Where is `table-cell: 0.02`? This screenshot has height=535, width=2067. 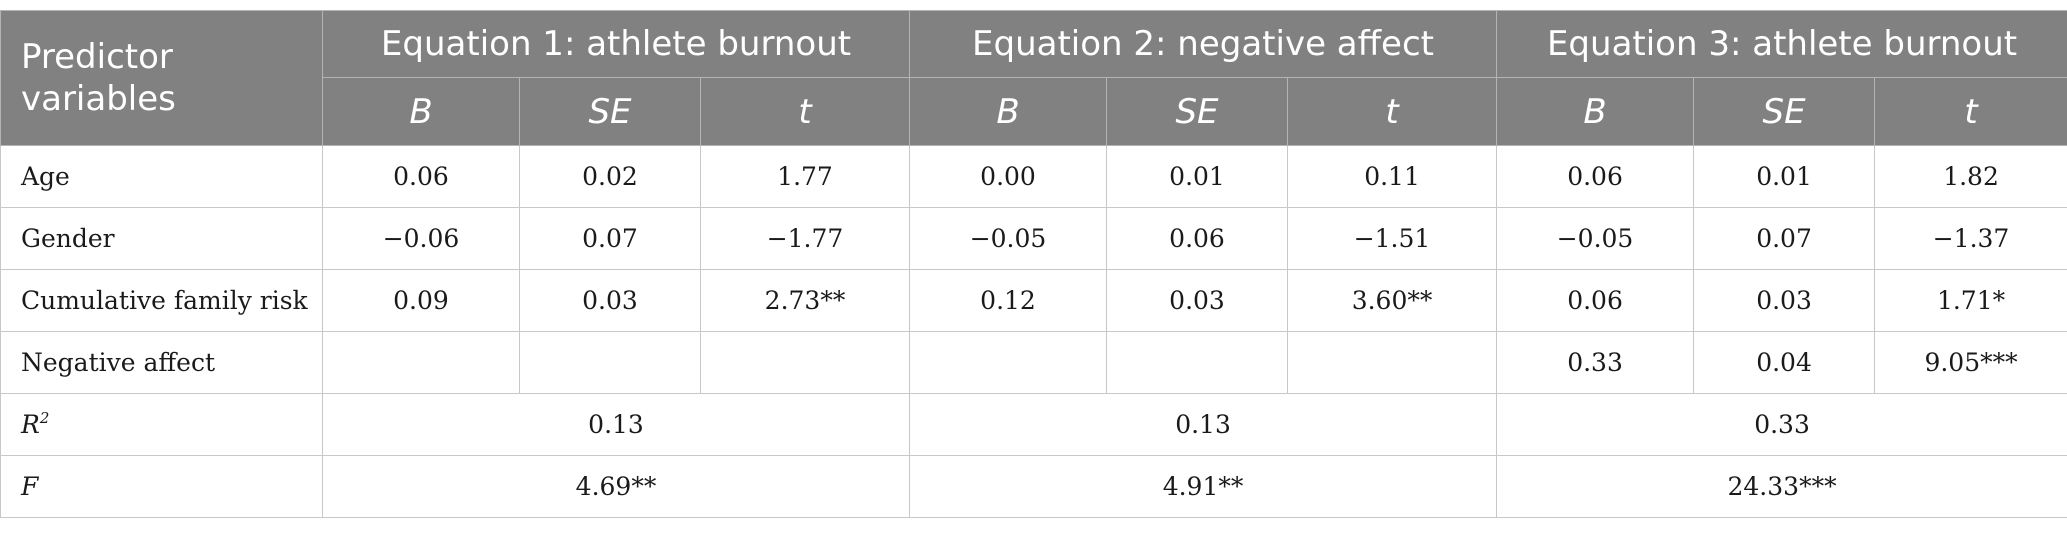 table-cell: 0.02 is located at coordinates (610, 176).